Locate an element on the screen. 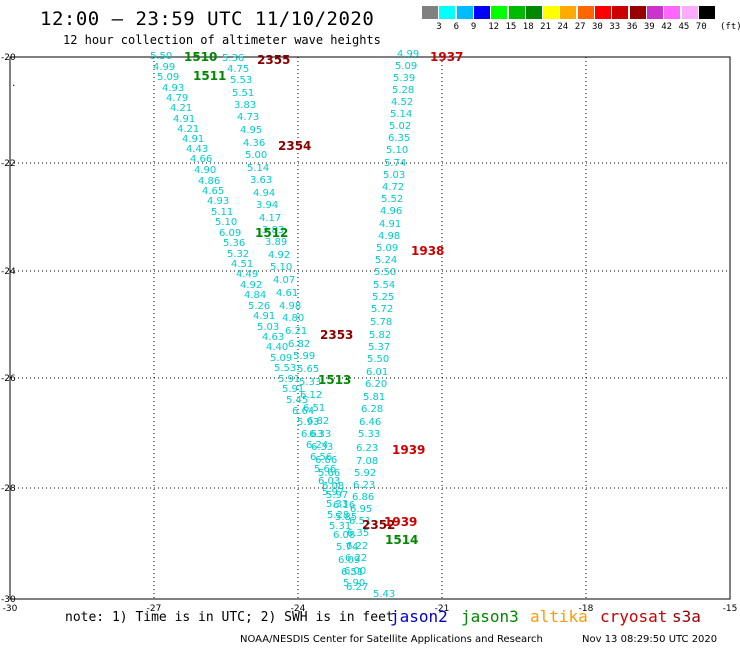 This screenshot has width=740, height=650. lon-tick-label: -24 is located at coordinates (298, 609).